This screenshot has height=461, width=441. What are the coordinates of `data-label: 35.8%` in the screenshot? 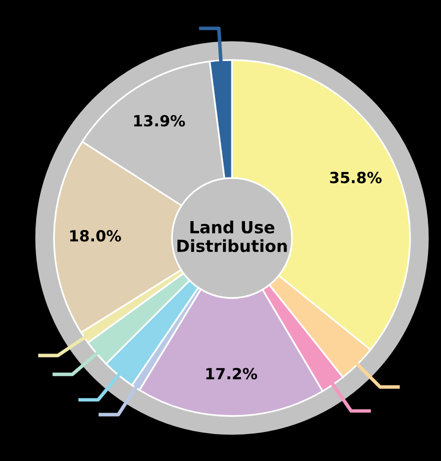 It's located at (356, 178).